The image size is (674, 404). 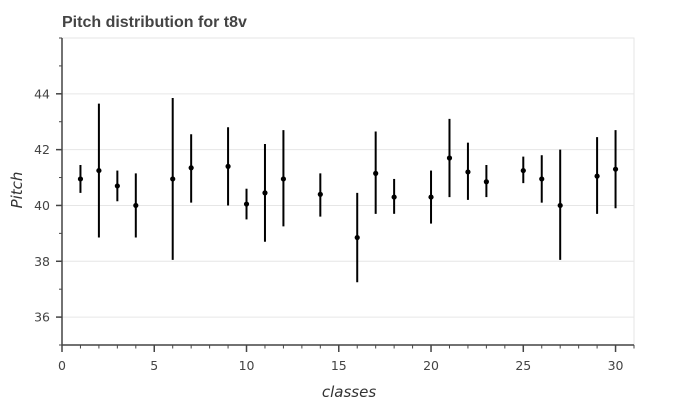 I want to click on y-tick-label: 42, so click(x=42, y=149).